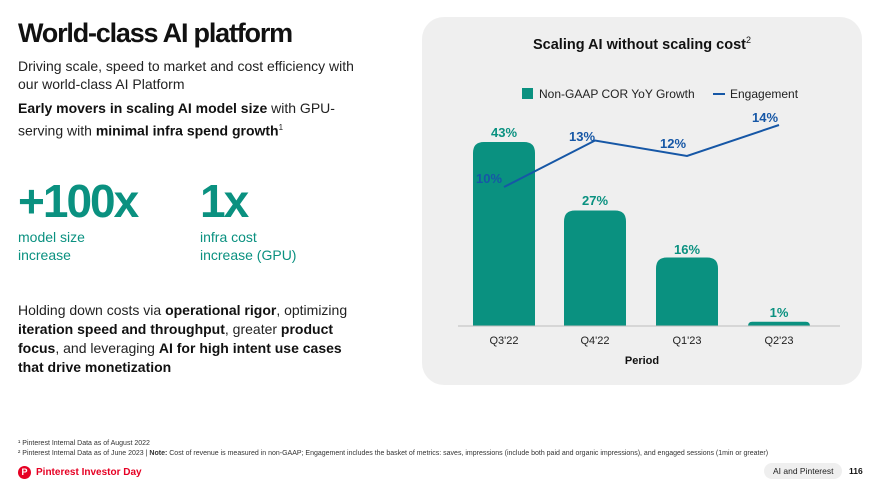 This screenshot has height=495, width=880. I want to click on page-number: 116, so click(856, 471).